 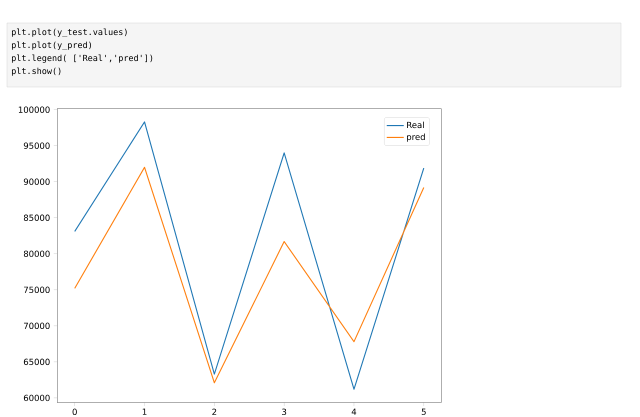 What do you see at coordinates (37, 181) in the screenshot?
I see `y-tick-label: 90000` at bounding box center [37, 181].